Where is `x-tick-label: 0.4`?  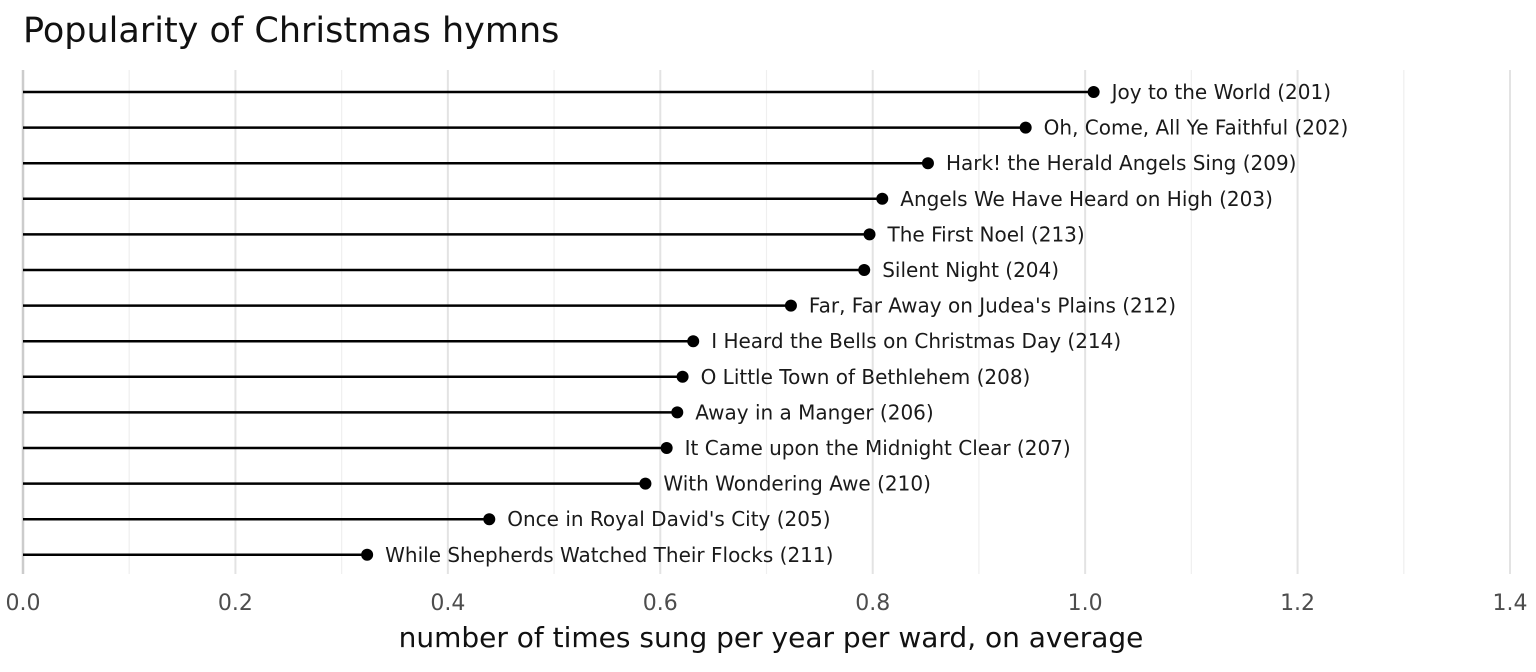
x-tick-label: 0.4 is located at coordinates (447, 603).